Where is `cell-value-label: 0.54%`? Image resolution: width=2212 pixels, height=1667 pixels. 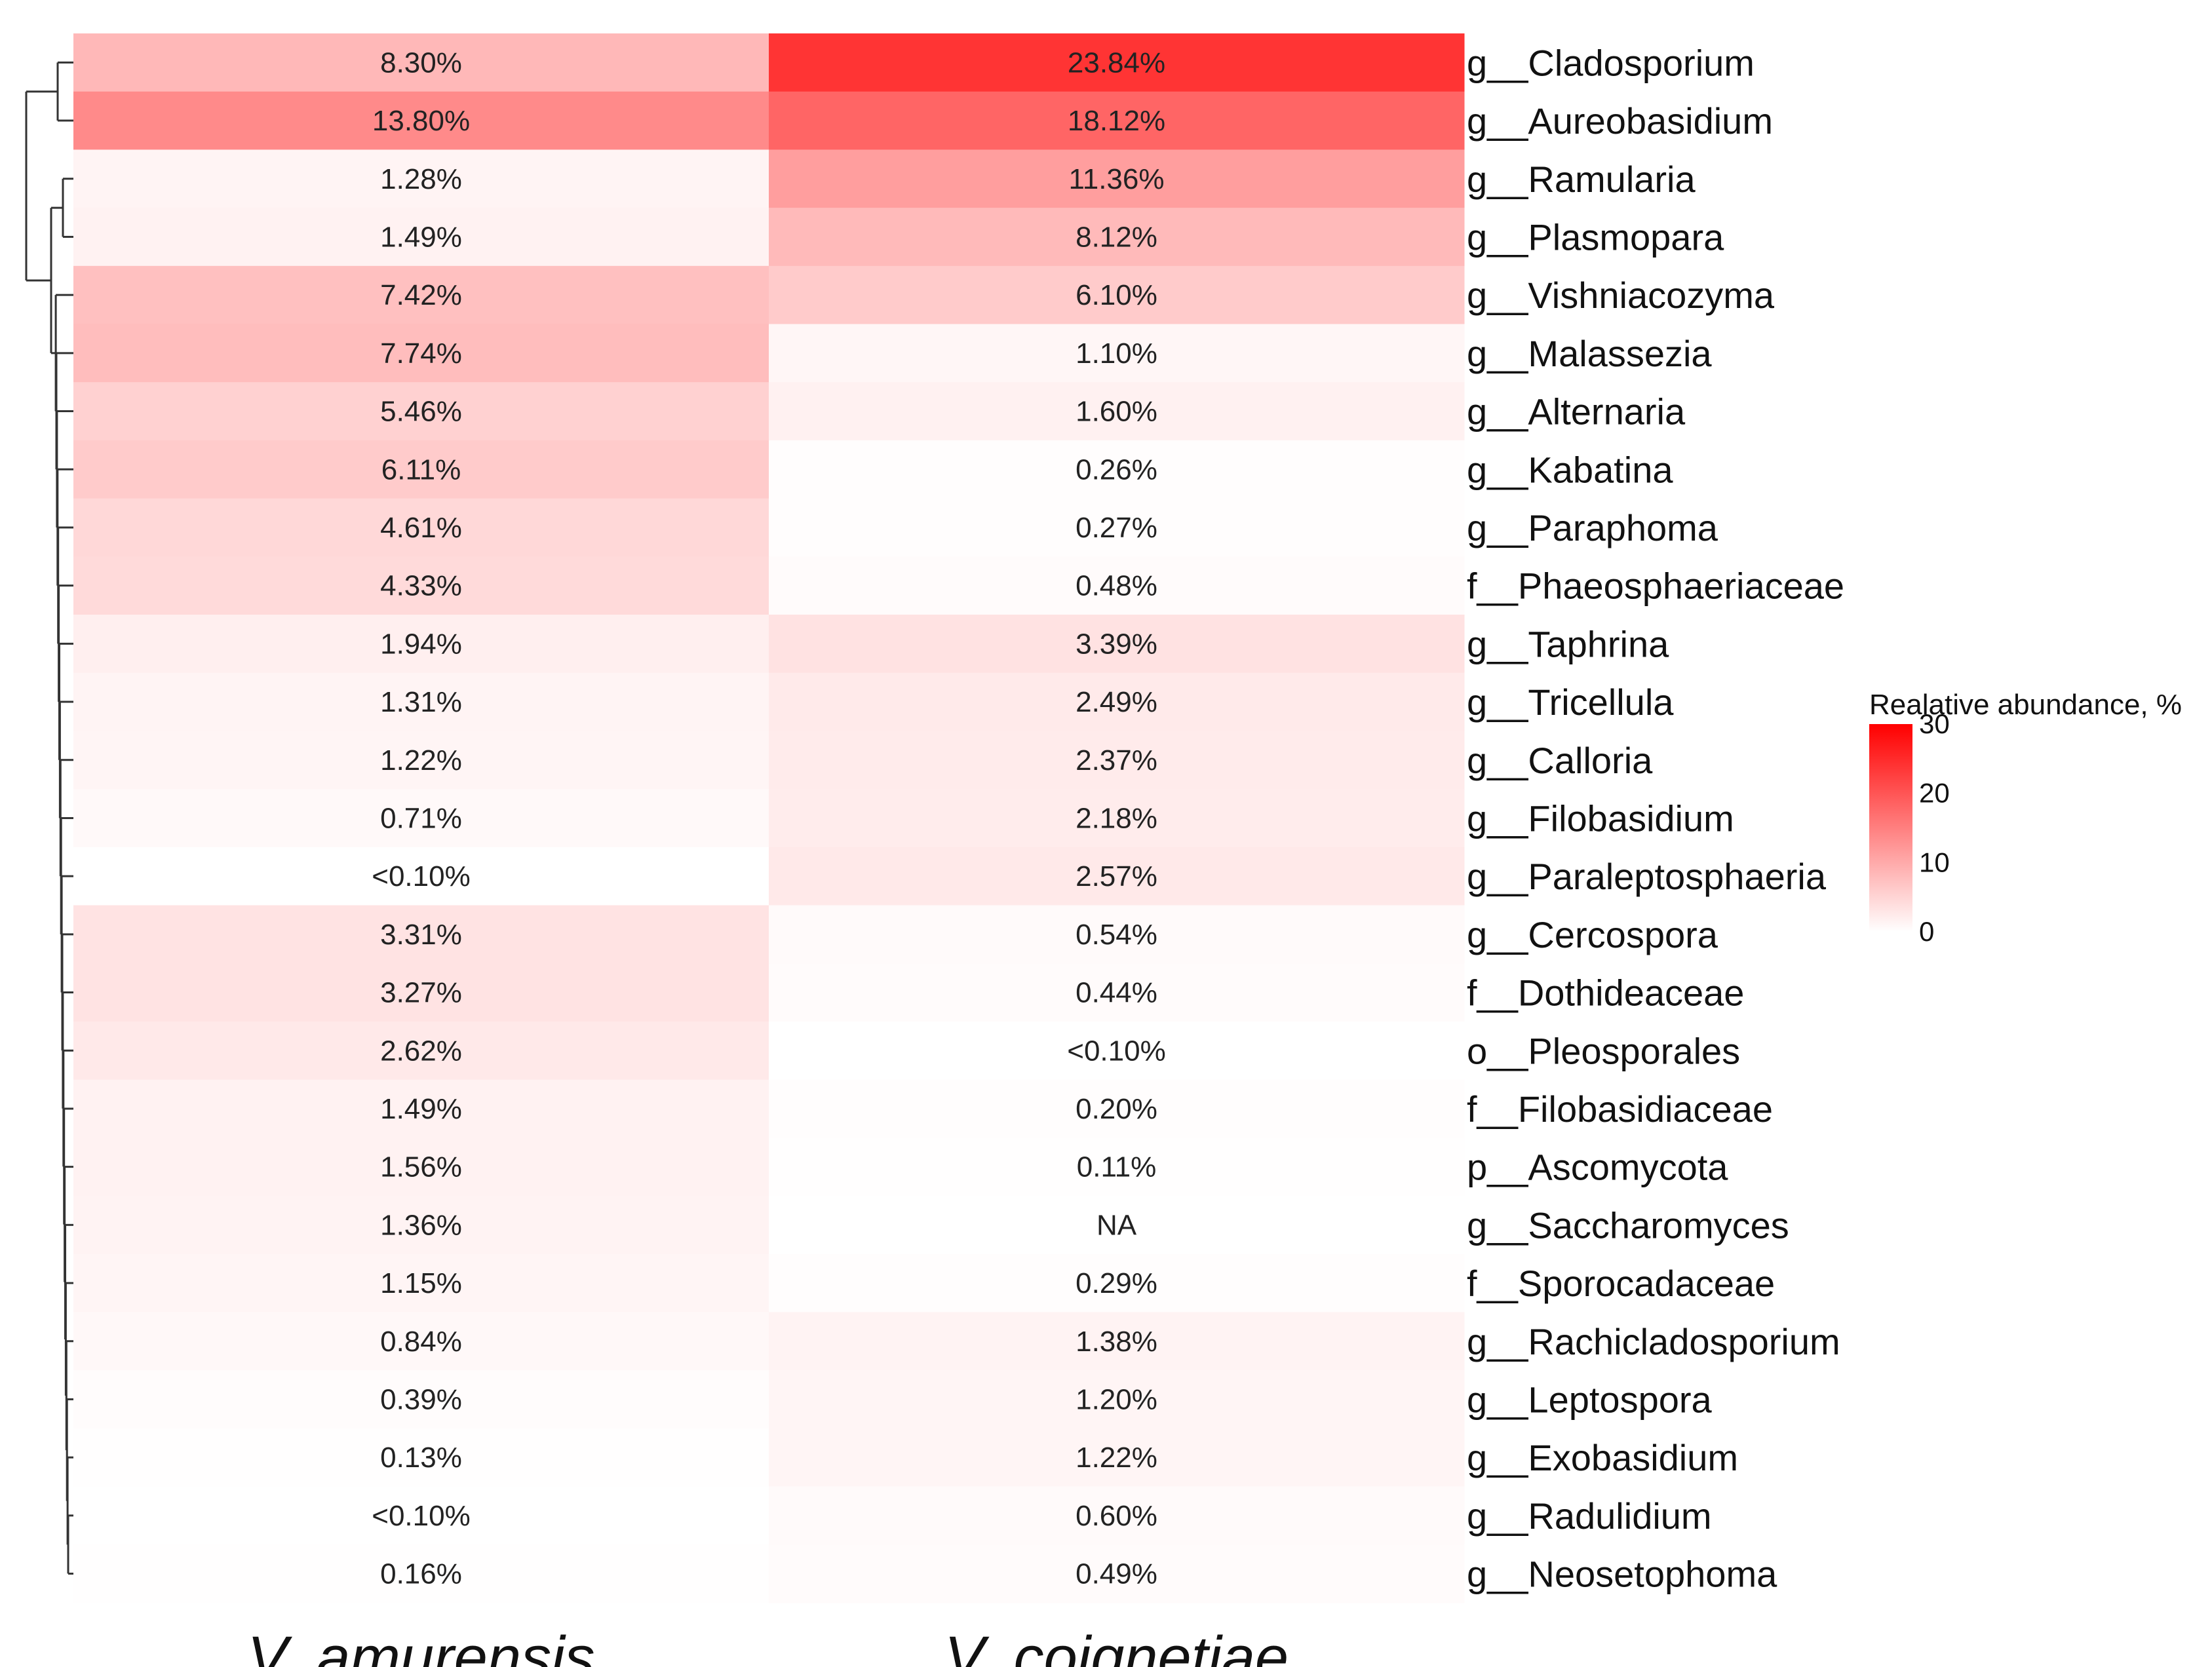 cell-value-label: 0.54% is located at coordinates (1116, 935).